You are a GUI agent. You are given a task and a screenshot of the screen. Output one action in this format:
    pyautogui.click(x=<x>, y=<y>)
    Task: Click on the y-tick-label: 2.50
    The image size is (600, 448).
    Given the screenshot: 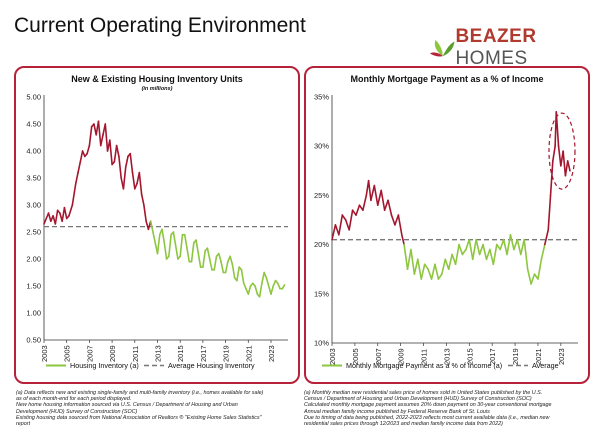 What is the action you would take?
    pyautogui.click(x=33, y=232)
    